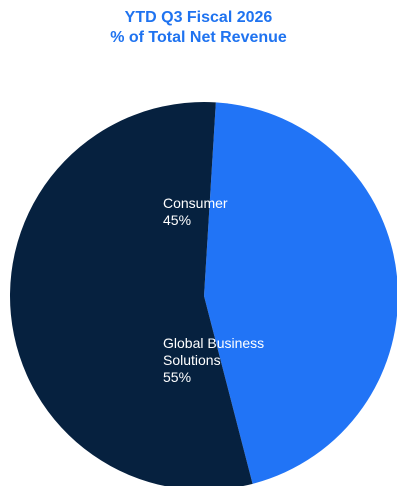  Describe the element at coordinates (198, 17) in the screenshot. I see `chart-title: YTD Q3 Fiscal 2026` at that location.